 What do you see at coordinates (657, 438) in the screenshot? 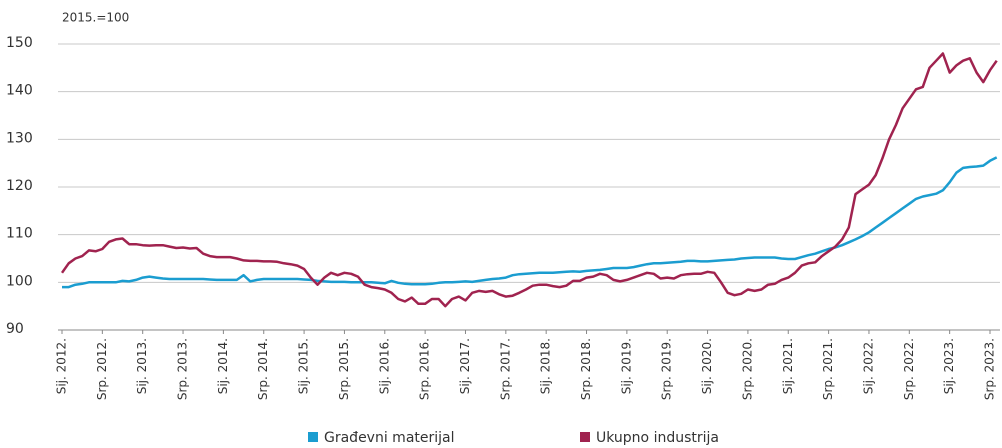
I see `legend-label: Ukupno industrija` at bounding box center [657, 438].